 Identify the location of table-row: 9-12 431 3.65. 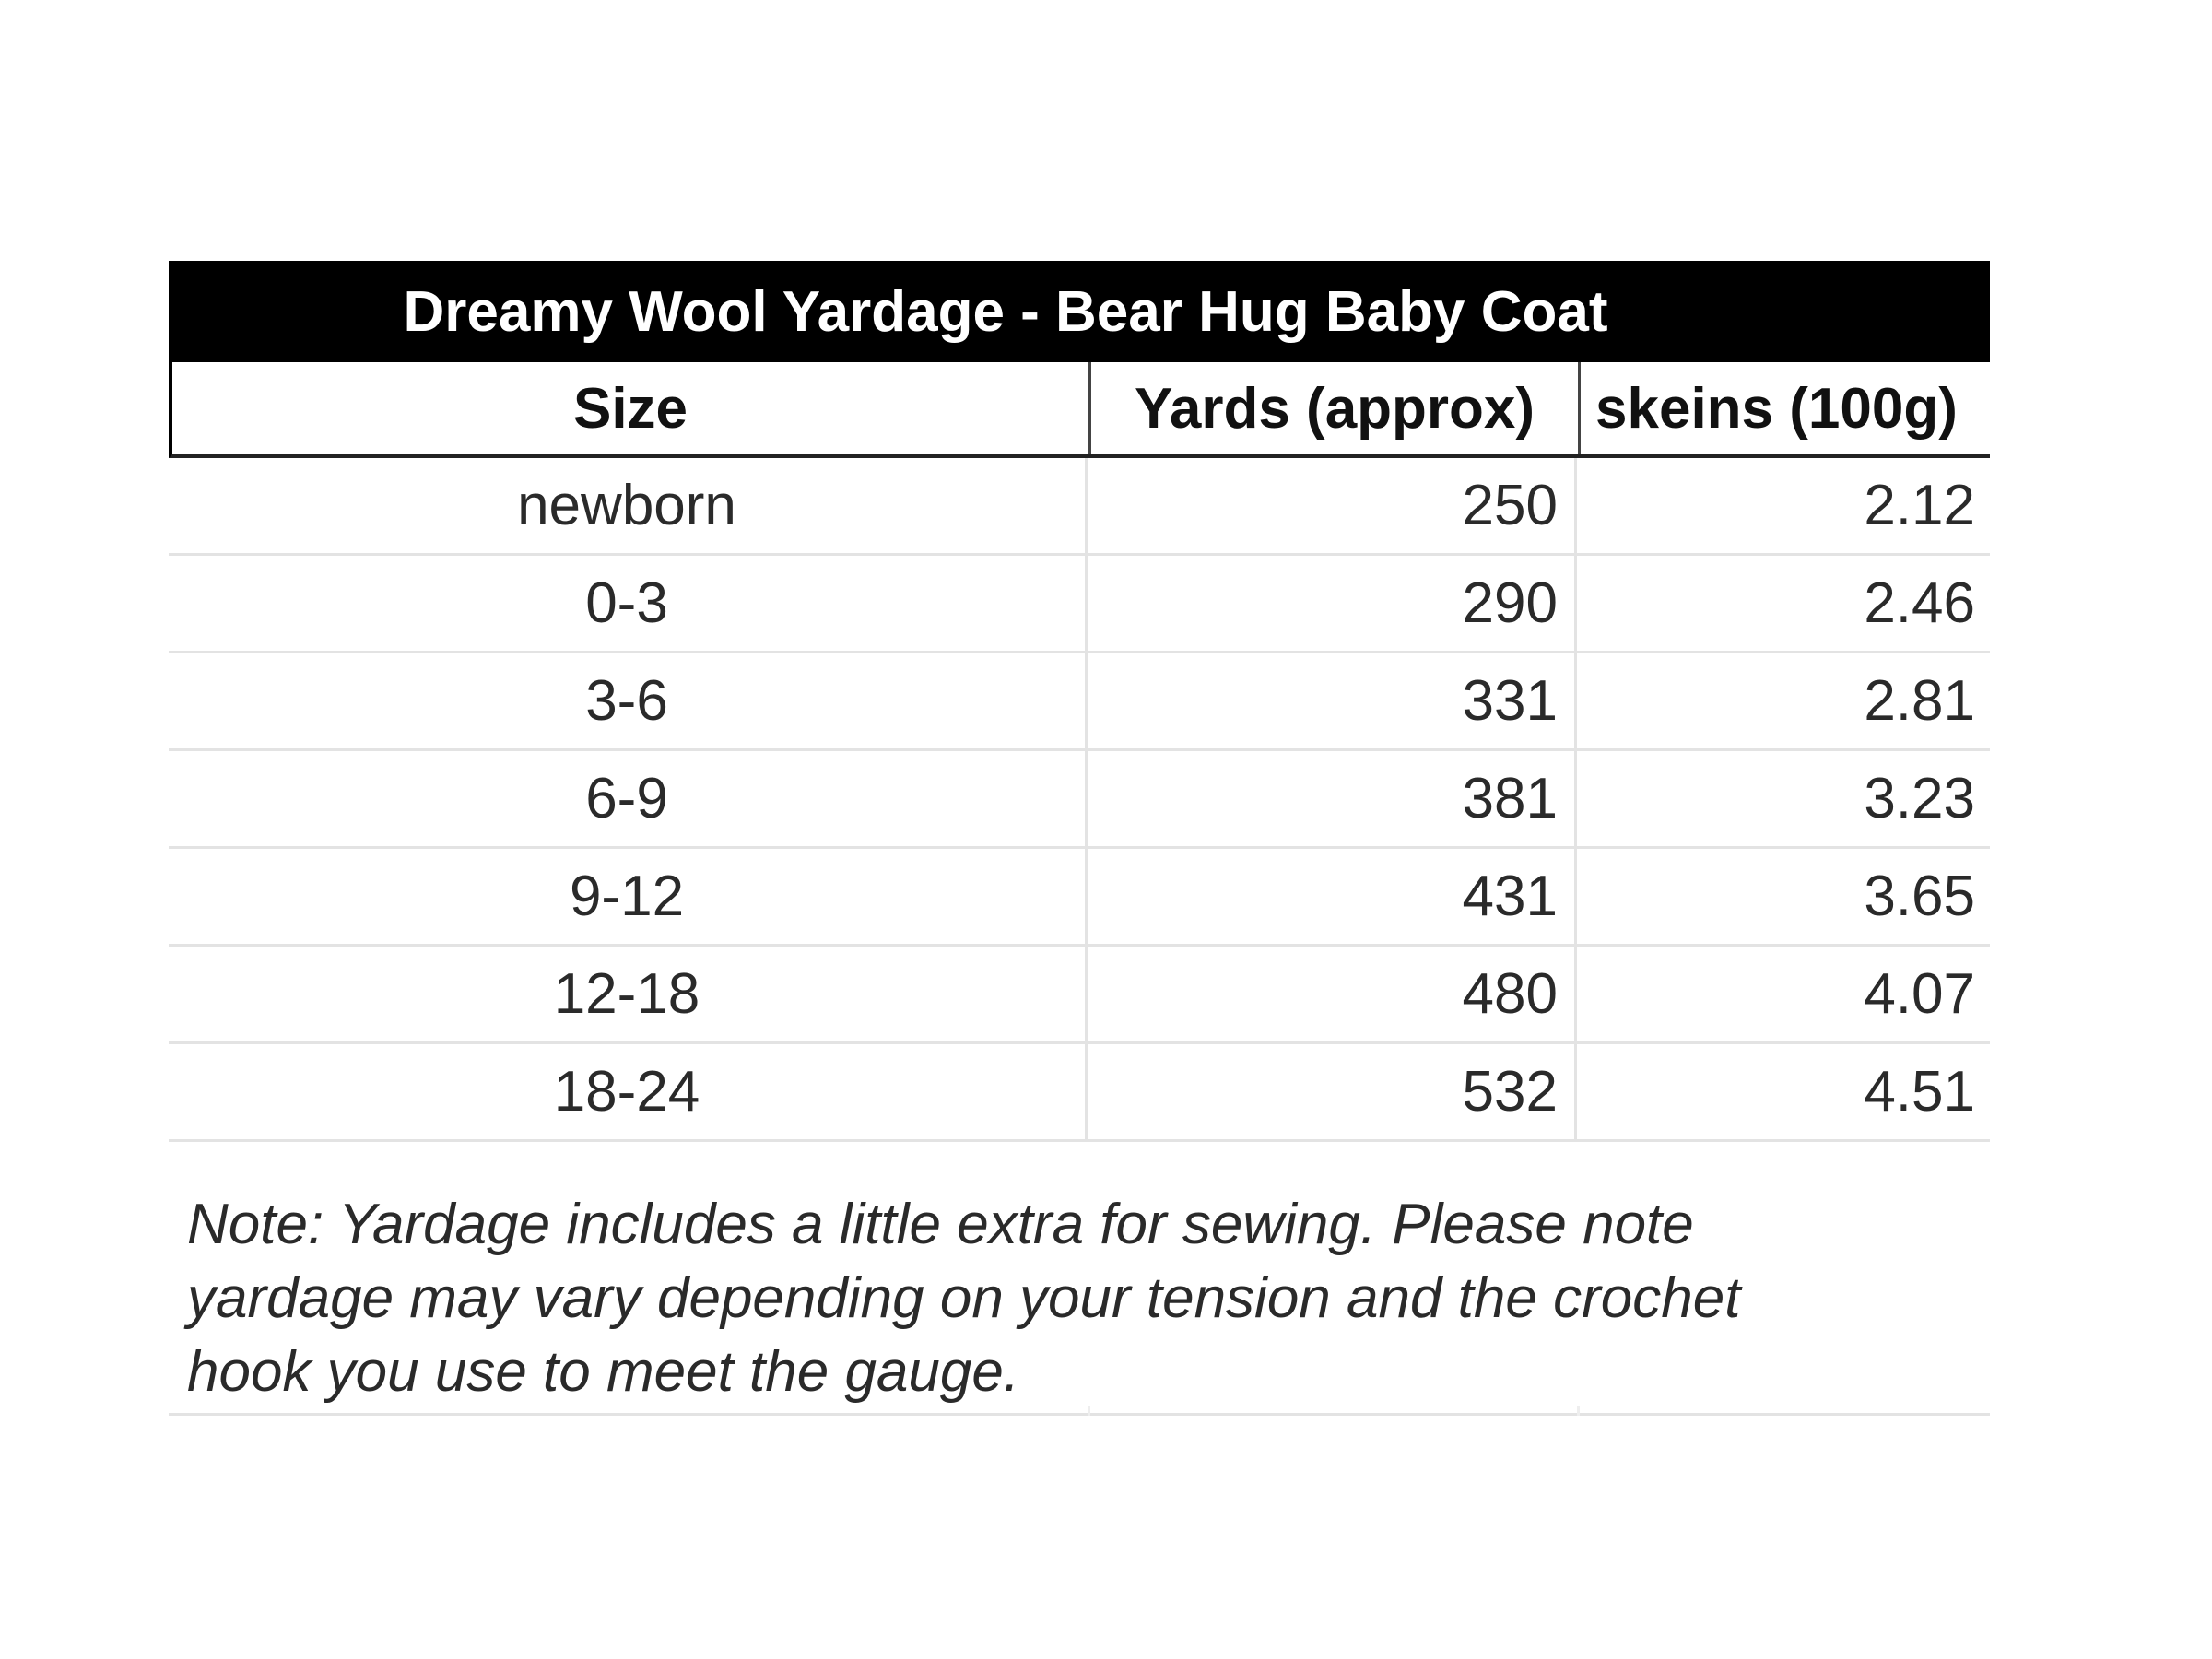
(1079, 898).